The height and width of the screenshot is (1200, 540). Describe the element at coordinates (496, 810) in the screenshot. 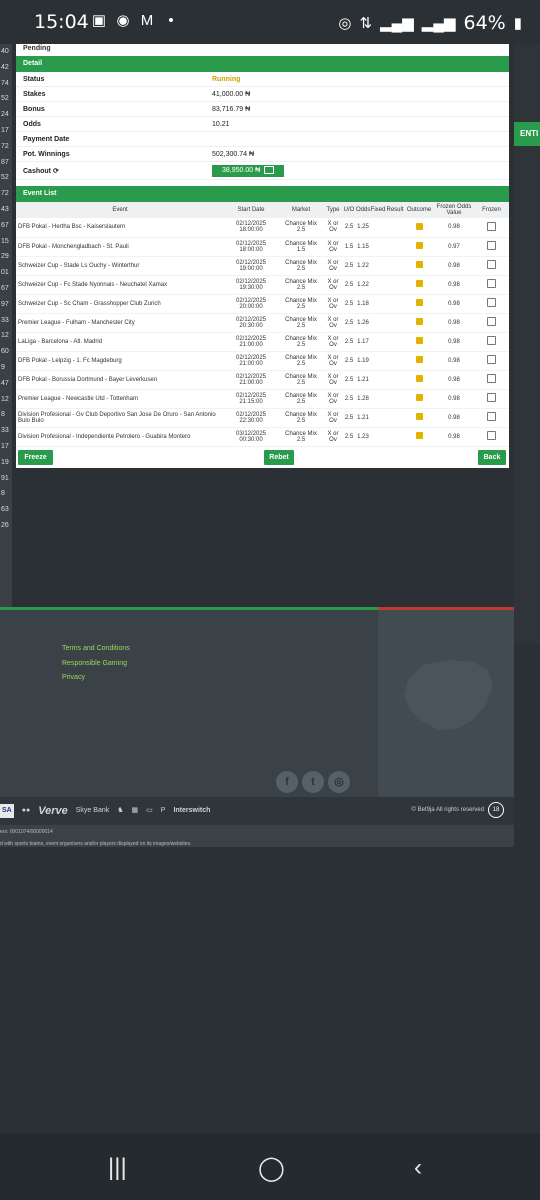

I see `age-restriction-badge: 18` at that location.